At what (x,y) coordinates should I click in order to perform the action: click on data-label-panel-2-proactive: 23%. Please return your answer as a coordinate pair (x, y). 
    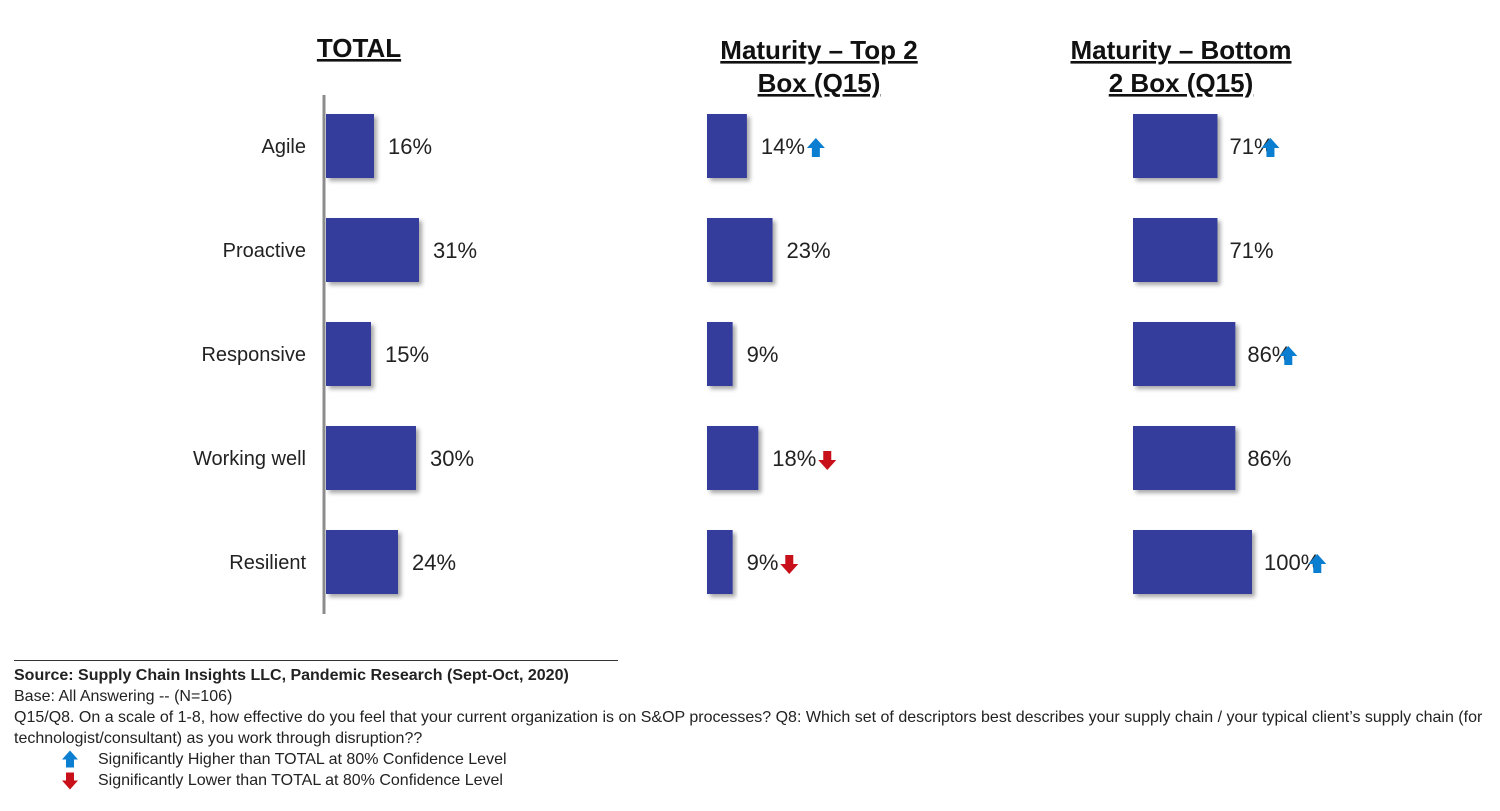
    Looking at the image, I should click on (809, 250).